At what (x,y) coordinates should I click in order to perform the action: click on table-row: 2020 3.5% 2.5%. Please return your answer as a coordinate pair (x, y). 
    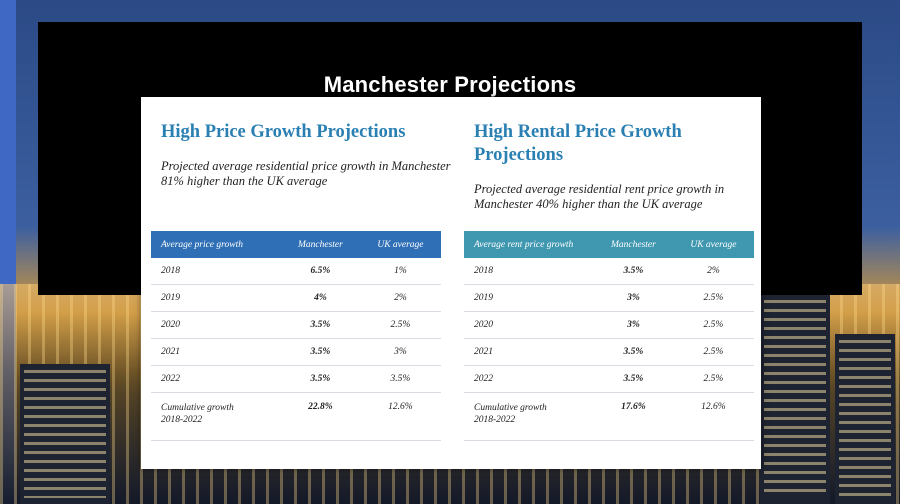
    Looking at the image, I should click on (296, 325).